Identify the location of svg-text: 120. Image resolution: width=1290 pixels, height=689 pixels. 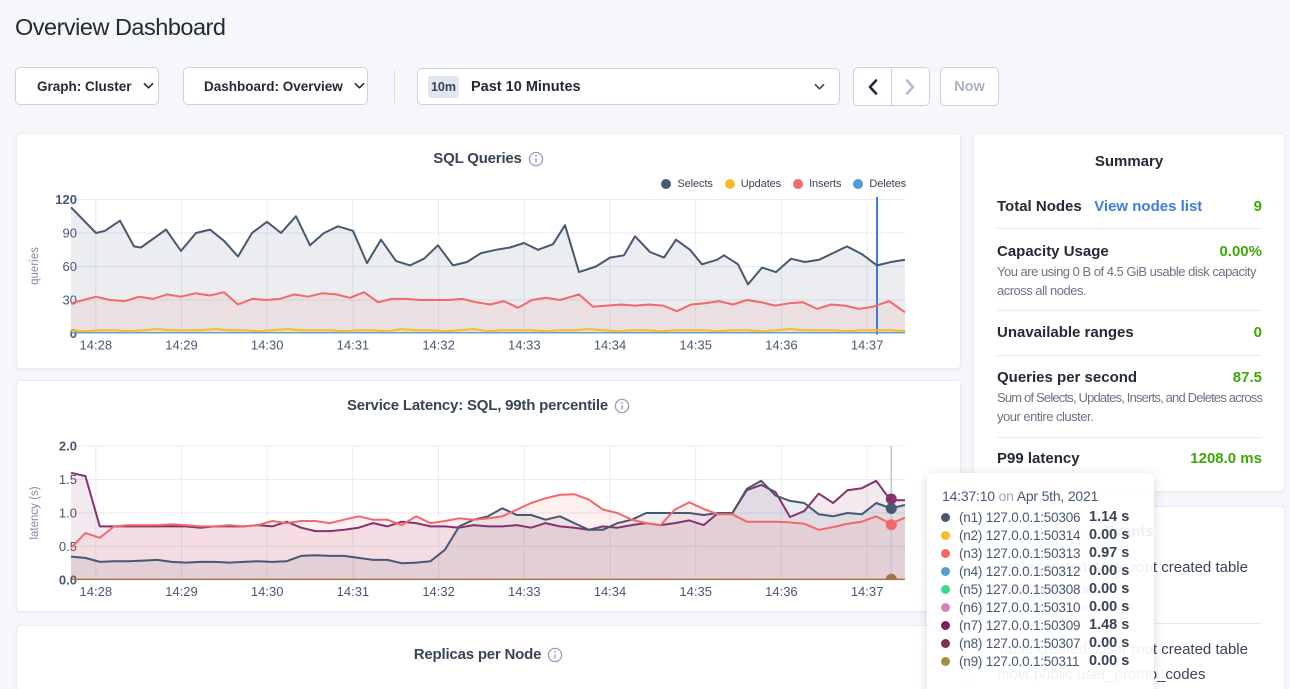
(66, 199).